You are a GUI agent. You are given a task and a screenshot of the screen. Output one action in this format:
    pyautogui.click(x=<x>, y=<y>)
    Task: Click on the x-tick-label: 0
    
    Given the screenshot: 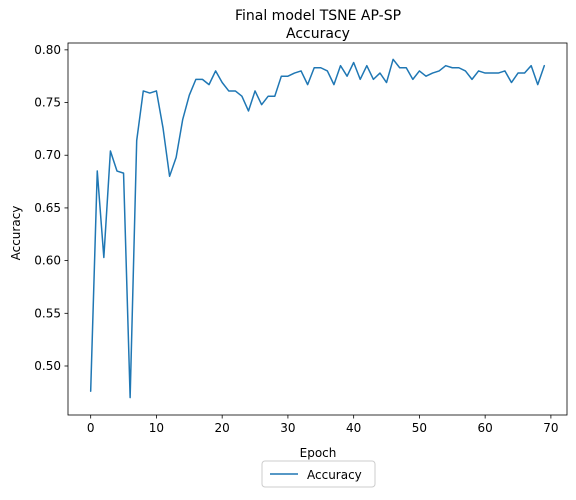 What is the action you would take?
    pyautogui.click(x=91, y=428)
    